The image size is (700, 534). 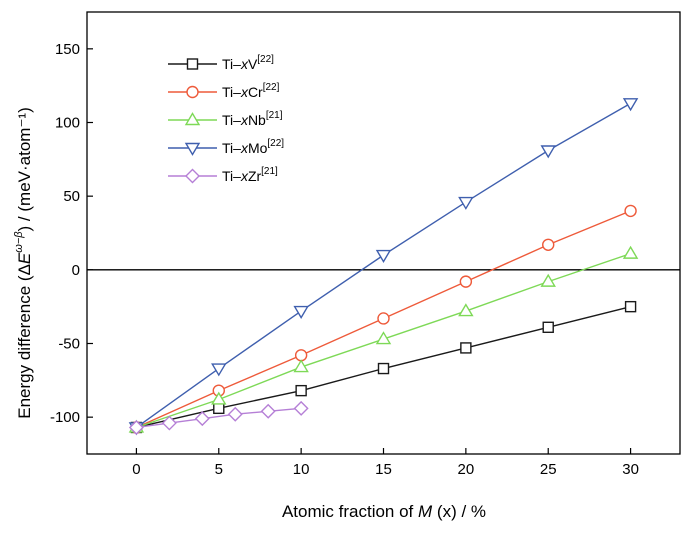 I want to click on legend-label-v: Ti–xV[22], so click(x=248, y=63).